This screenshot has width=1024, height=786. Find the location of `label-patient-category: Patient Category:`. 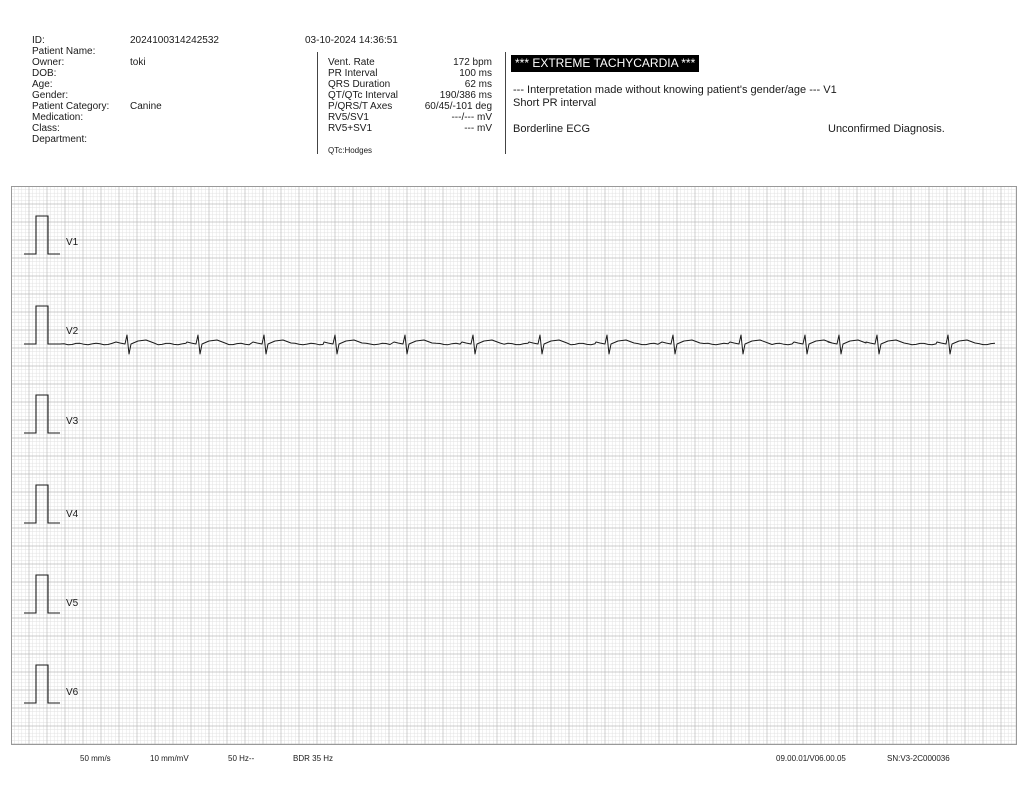

label-patient-category: Patient Category: is located at coordinates (71, 106).